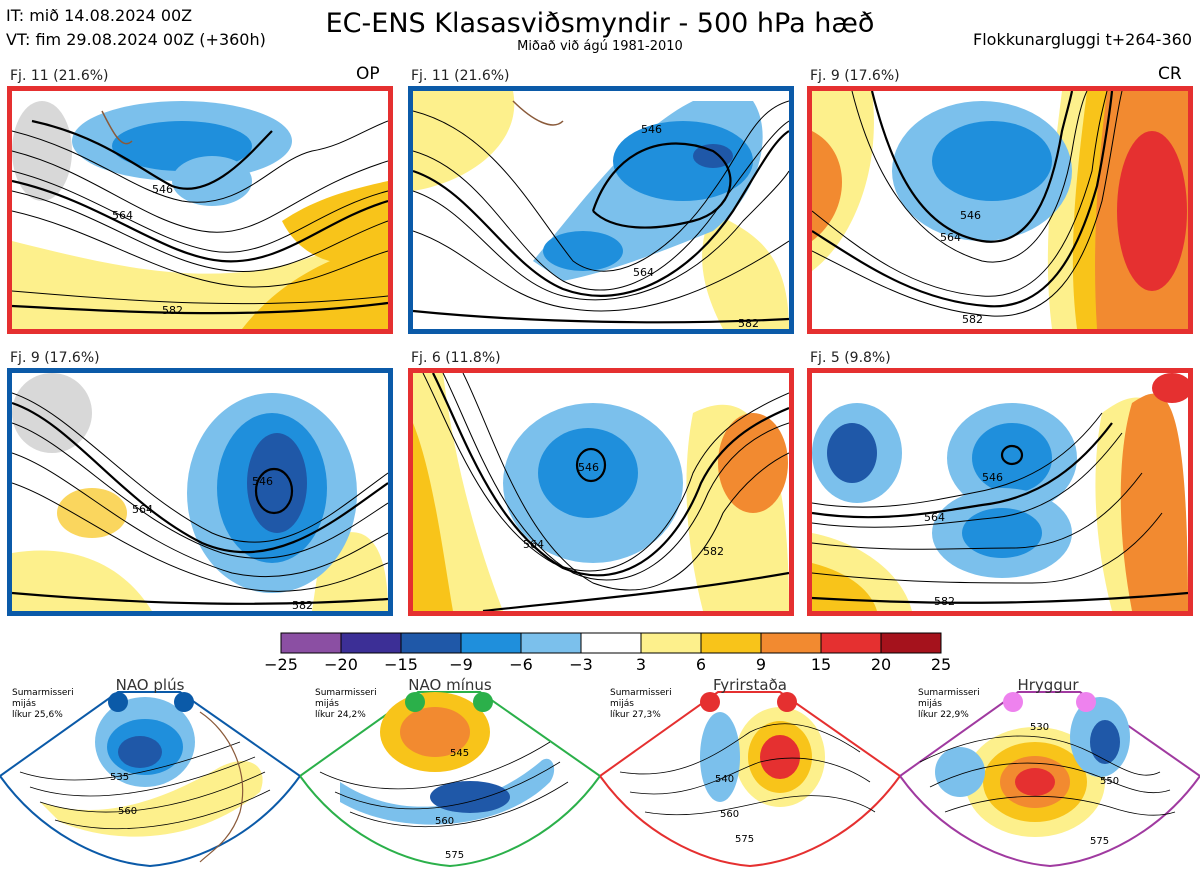  What do you see at coordinates (1082, 39) in the screenshot?
I see `classification-window: Flokkunargluggi t+264-360` at bounding box center [1082, 39].